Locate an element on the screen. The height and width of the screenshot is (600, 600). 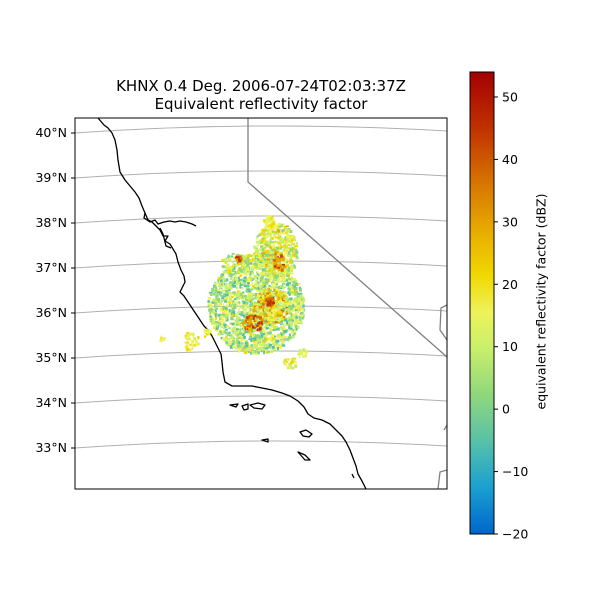
lat-label: 33°N is located at coordinates (51, 447).